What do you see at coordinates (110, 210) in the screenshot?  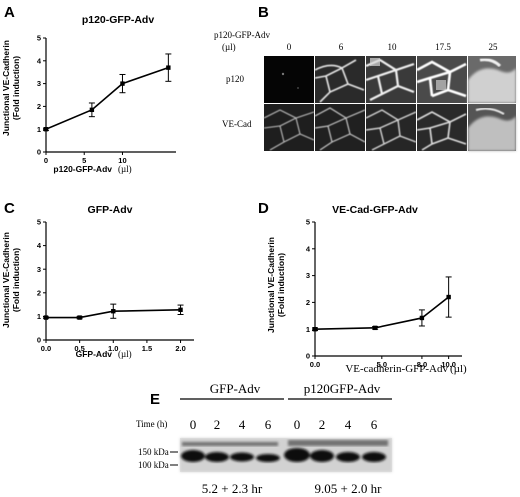 I see `panel-c-title: GFP-Adv` at bounding box center [110, 210].